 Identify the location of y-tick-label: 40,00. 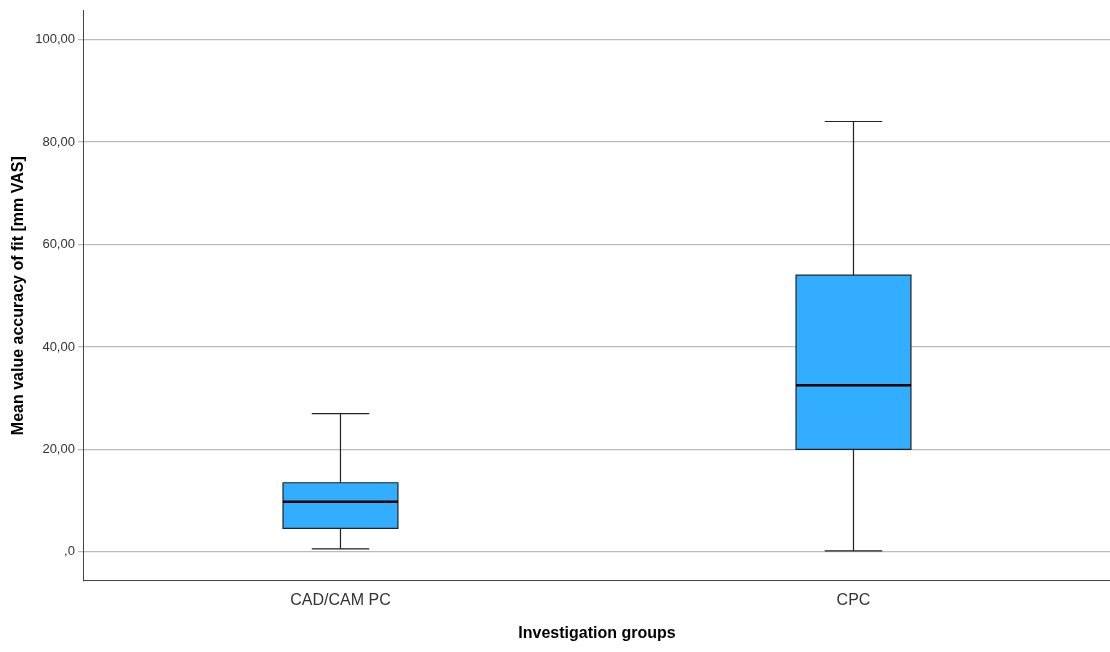
(58, 346).